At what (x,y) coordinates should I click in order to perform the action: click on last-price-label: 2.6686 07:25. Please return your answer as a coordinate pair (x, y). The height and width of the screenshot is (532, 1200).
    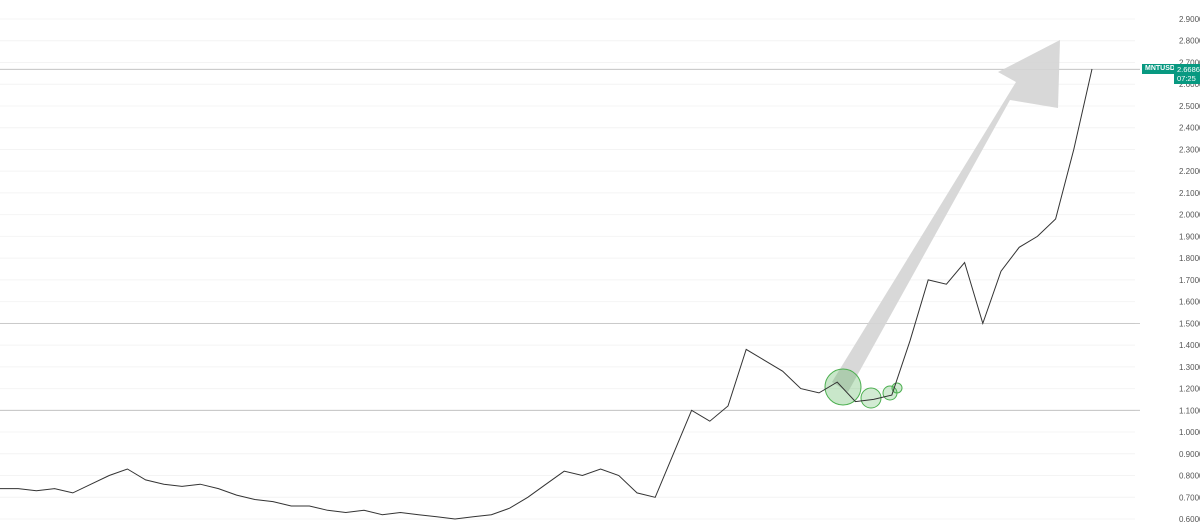
    Looking at the image, I should click on (1187, 74).